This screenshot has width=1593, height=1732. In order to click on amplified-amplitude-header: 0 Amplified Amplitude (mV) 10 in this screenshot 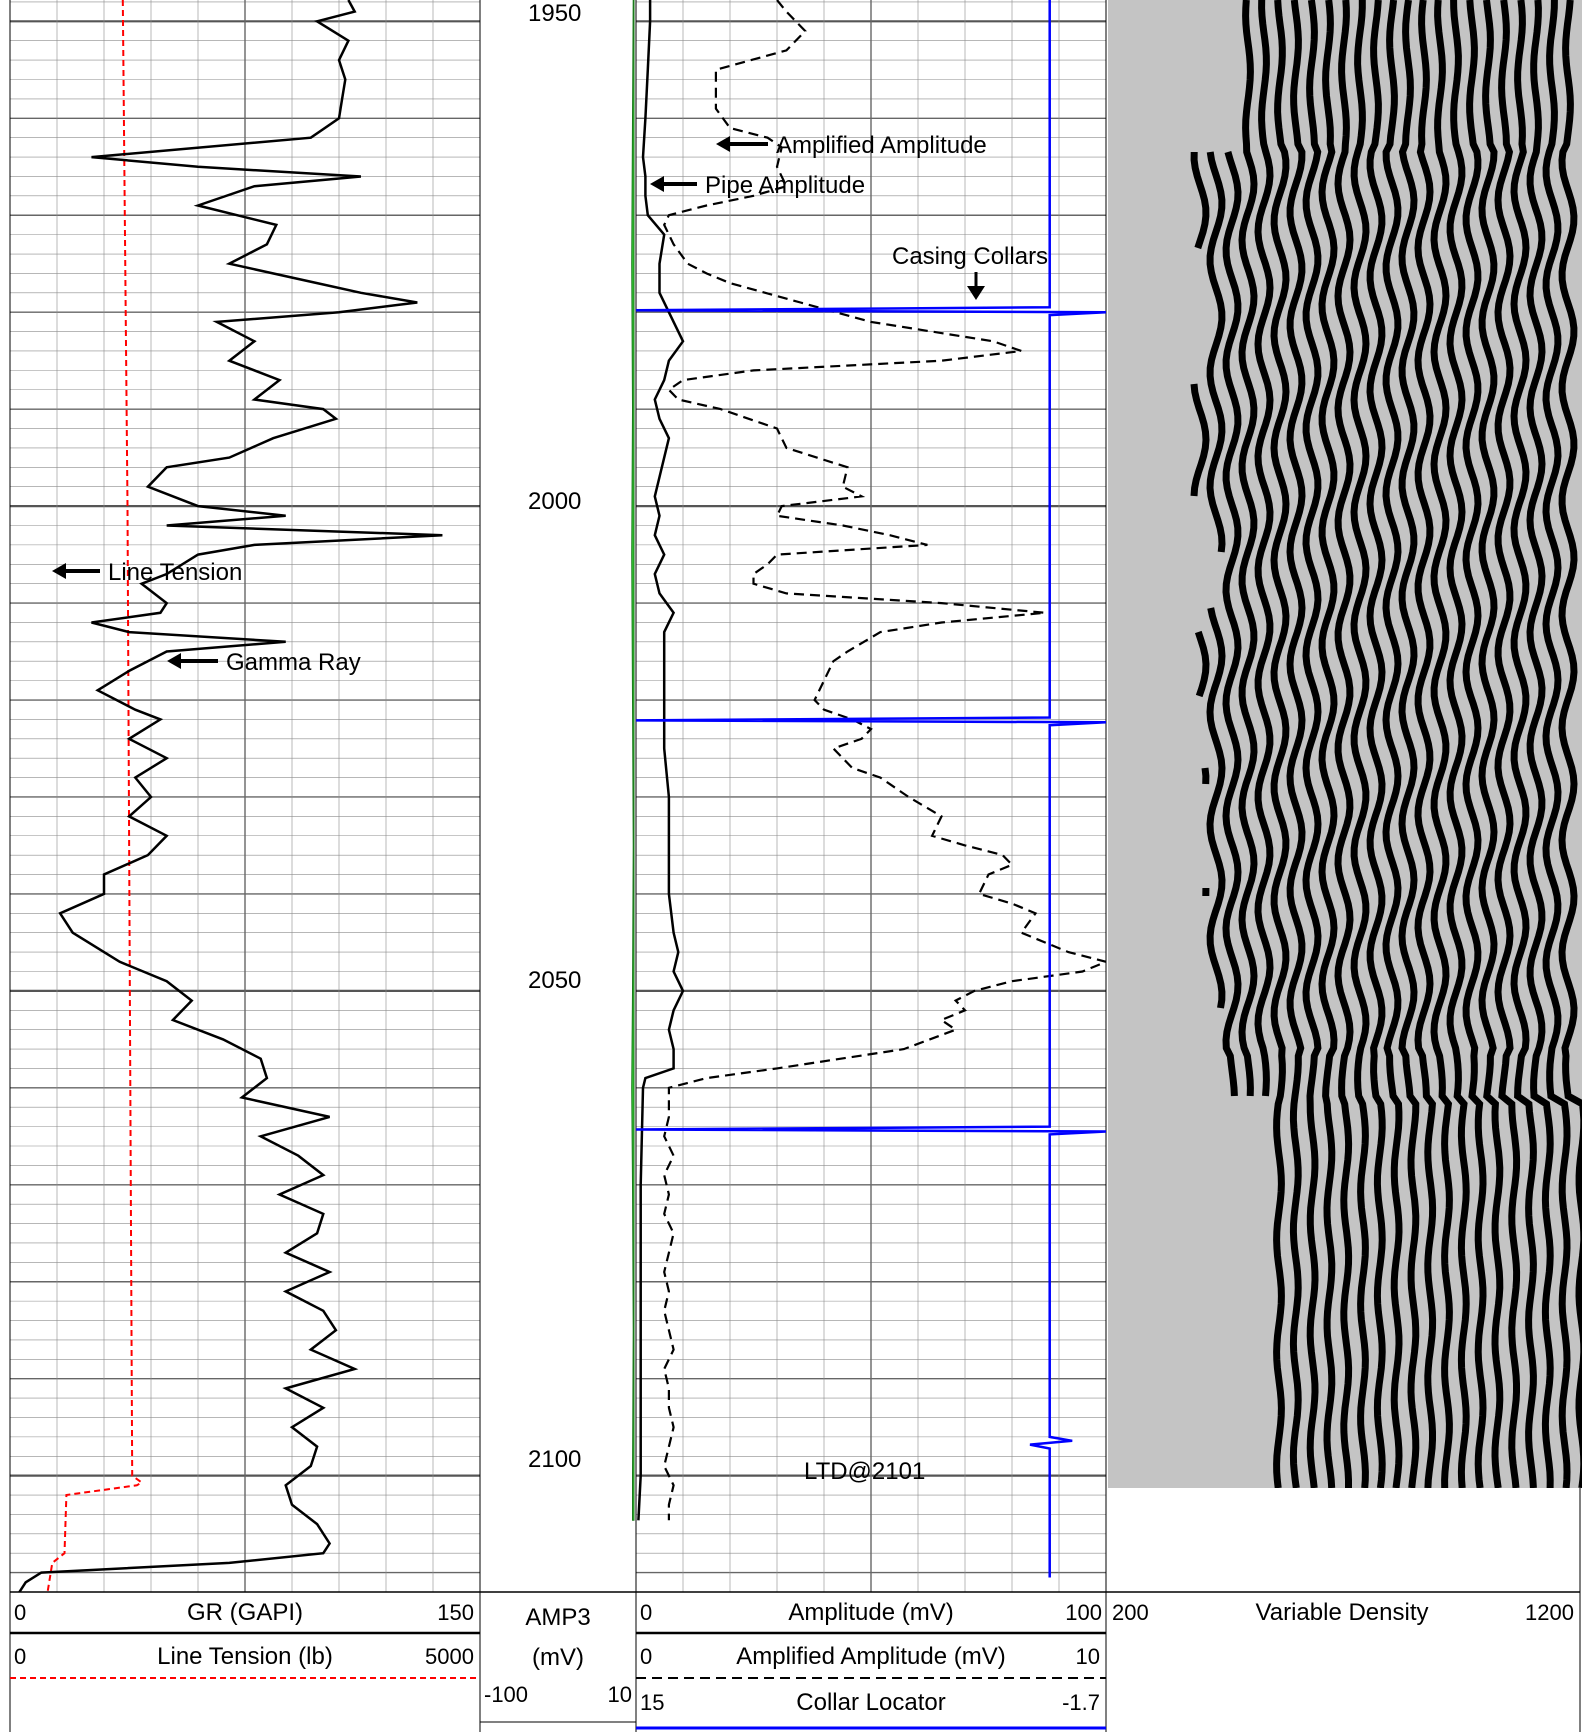, I will do `click(870, 1656)`.